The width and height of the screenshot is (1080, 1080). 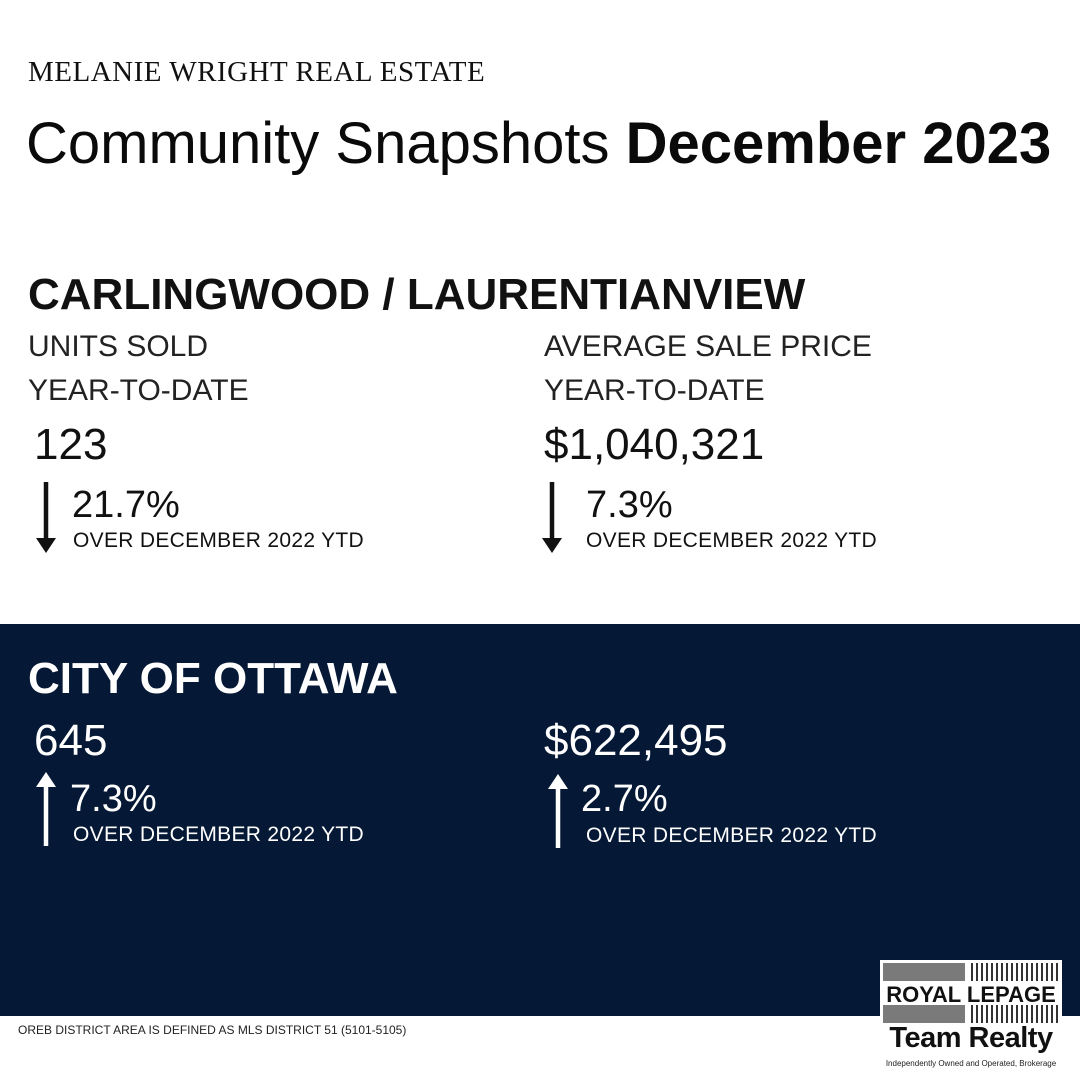 What do you see at coordinates (731, 540) in the screenshot?
I see `community-price-comparison: OVER DECEMBER 2022 YTD` at bounding box center [731, 540].